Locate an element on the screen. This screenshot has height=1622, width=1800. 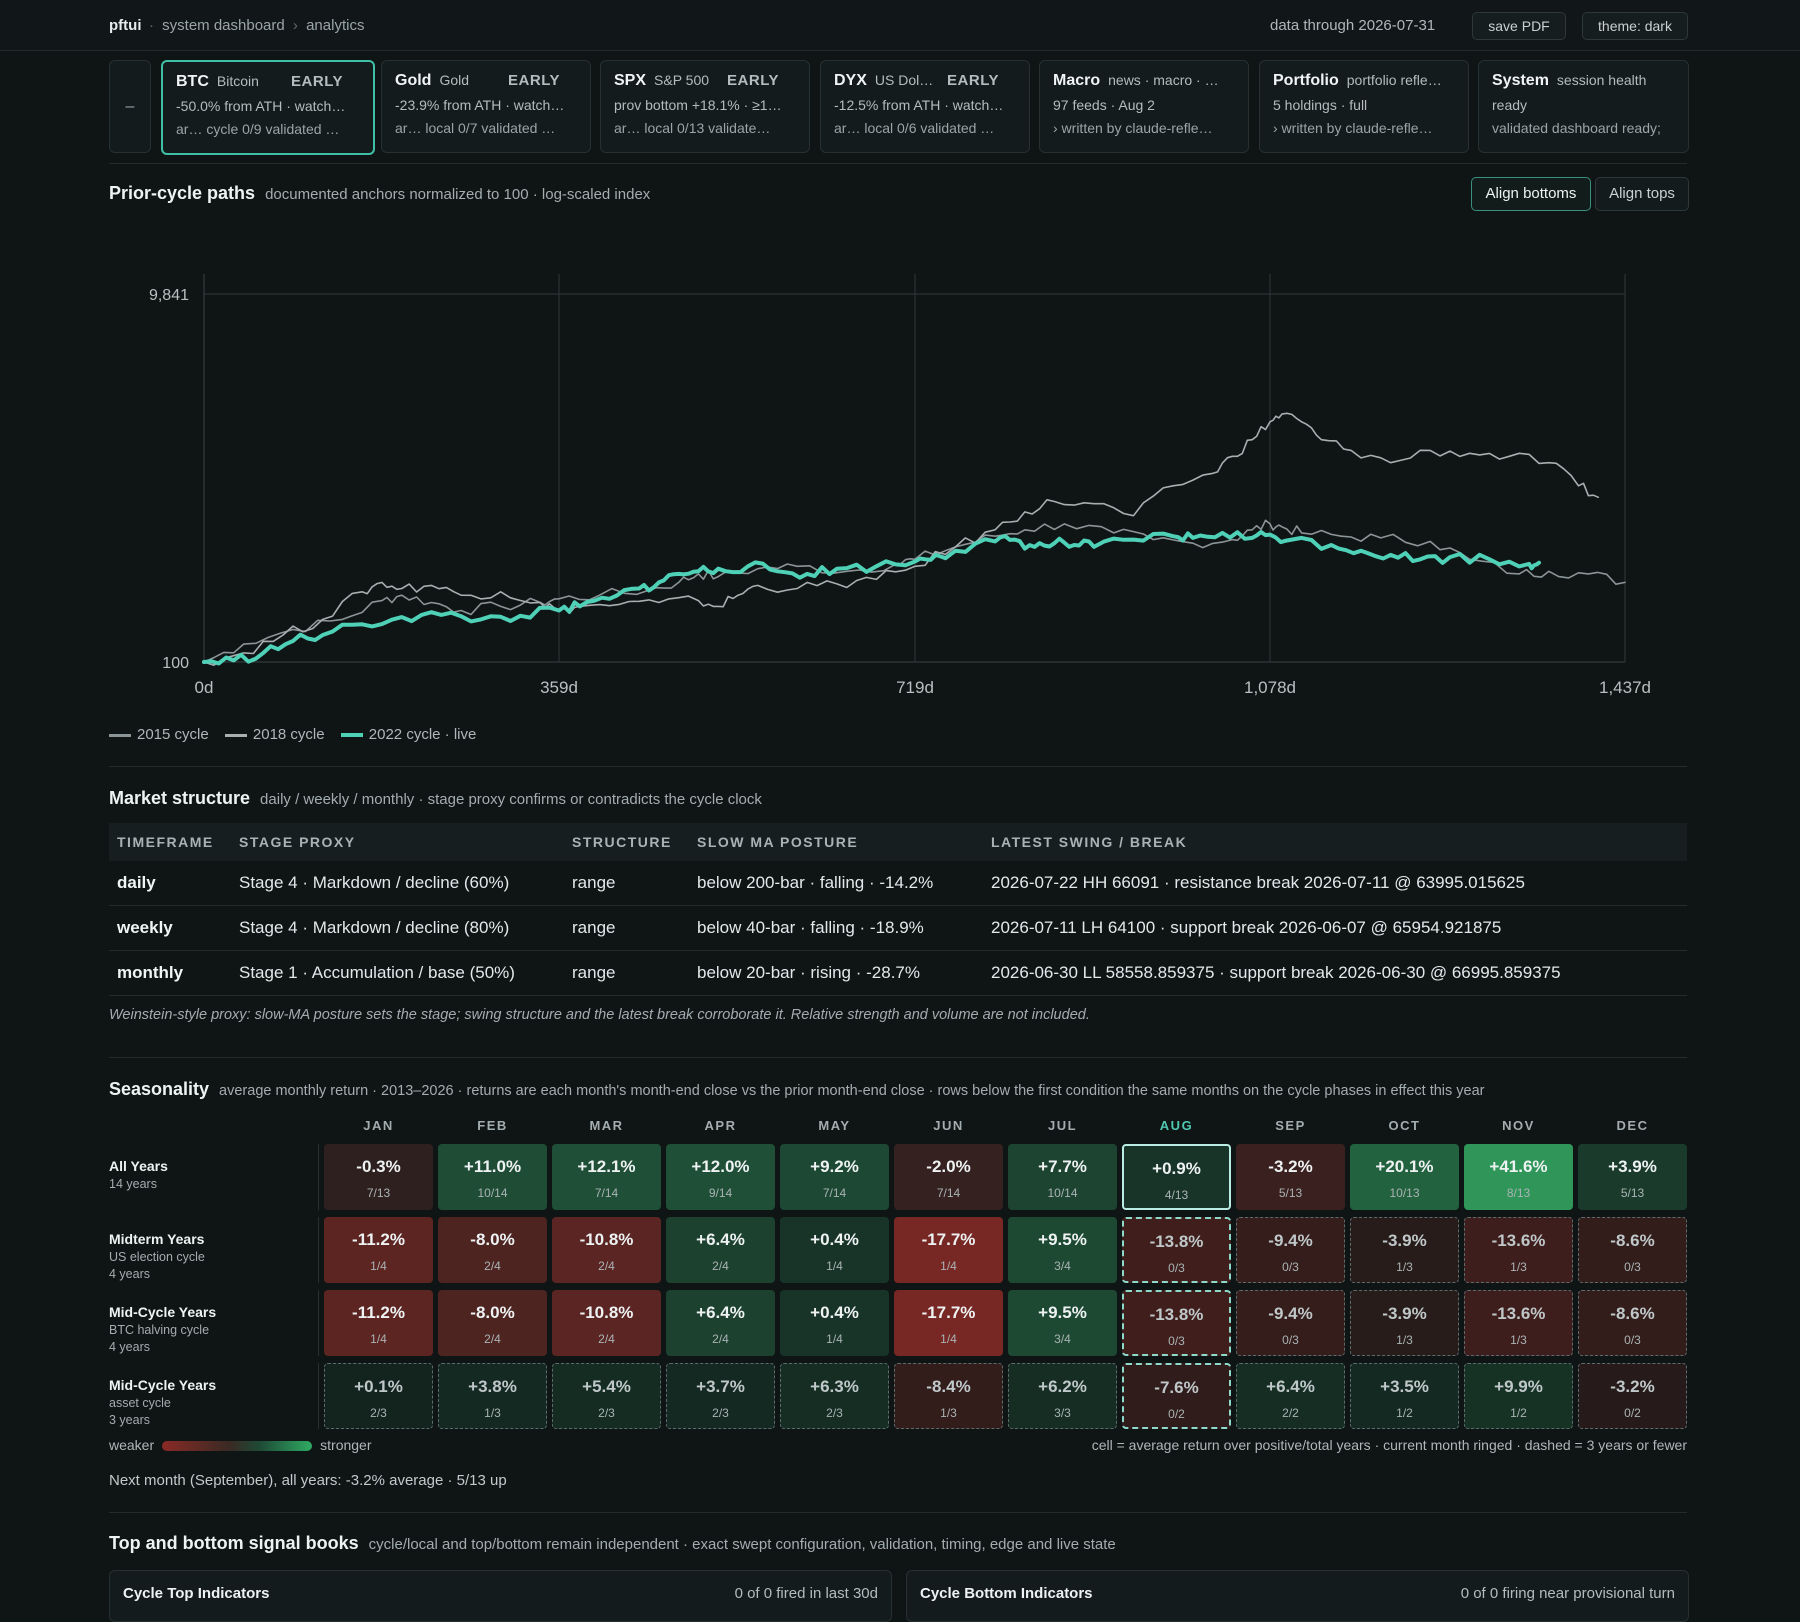
seasonality-cell-dec: -3.2% 0/2 is located at coordinates (1632, 1396).